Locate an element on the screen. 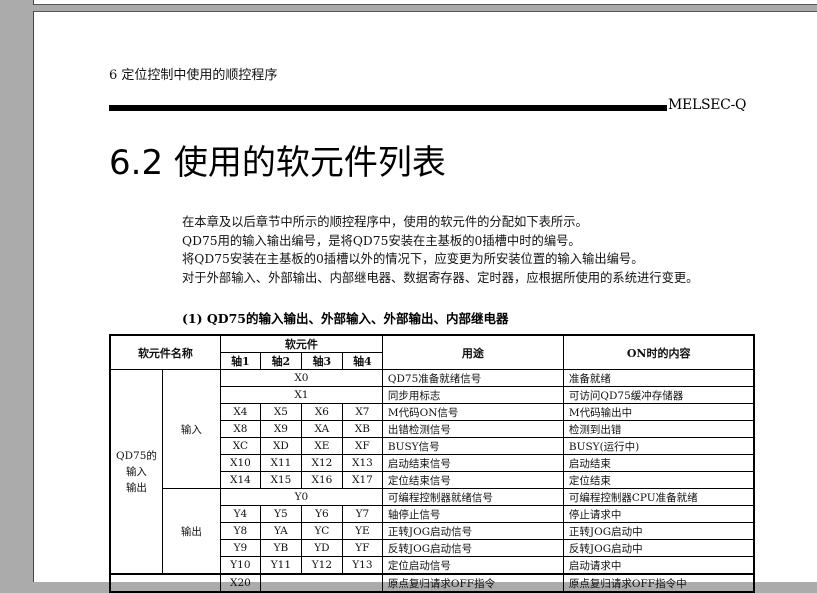 This screenshot has width=817, height=593. group-line: 输入 is located at coordinates (136, 471).